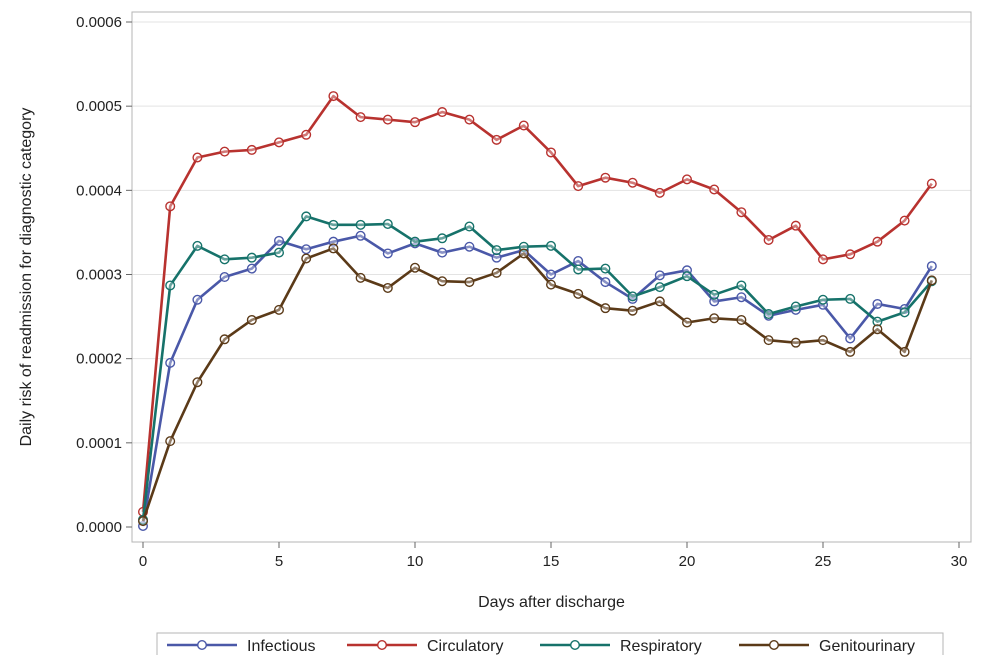 This screenshot has height=655, width=984. Describe the element at coordinates (551, 602) in the screenshot. I see `x-axis-title: Days after discharge` at that location.